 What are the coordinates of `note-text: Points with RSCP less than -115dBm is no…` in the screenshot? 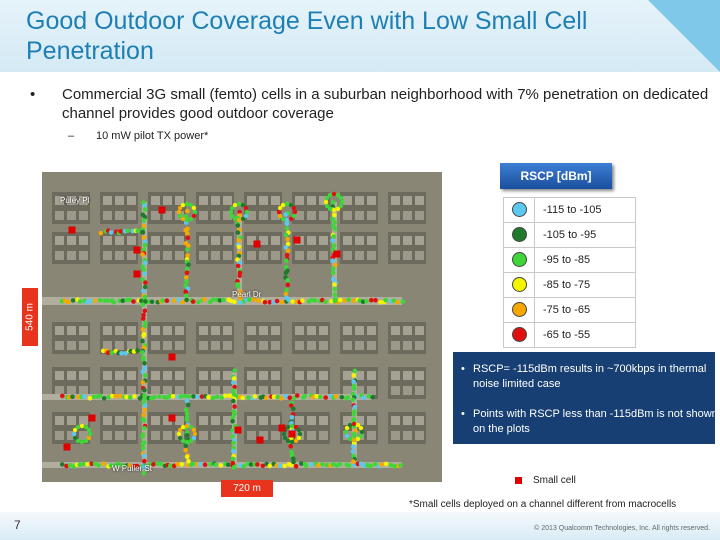 It's located at (595, 421).